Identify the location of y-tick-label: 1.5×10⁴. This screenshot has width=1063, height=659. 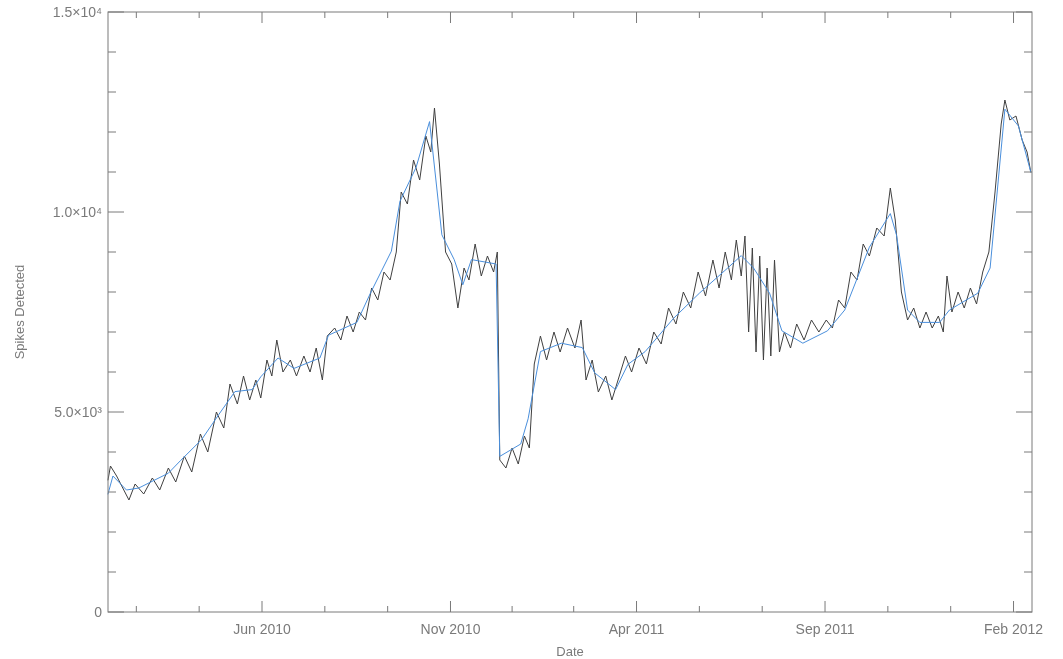
(77, 12).